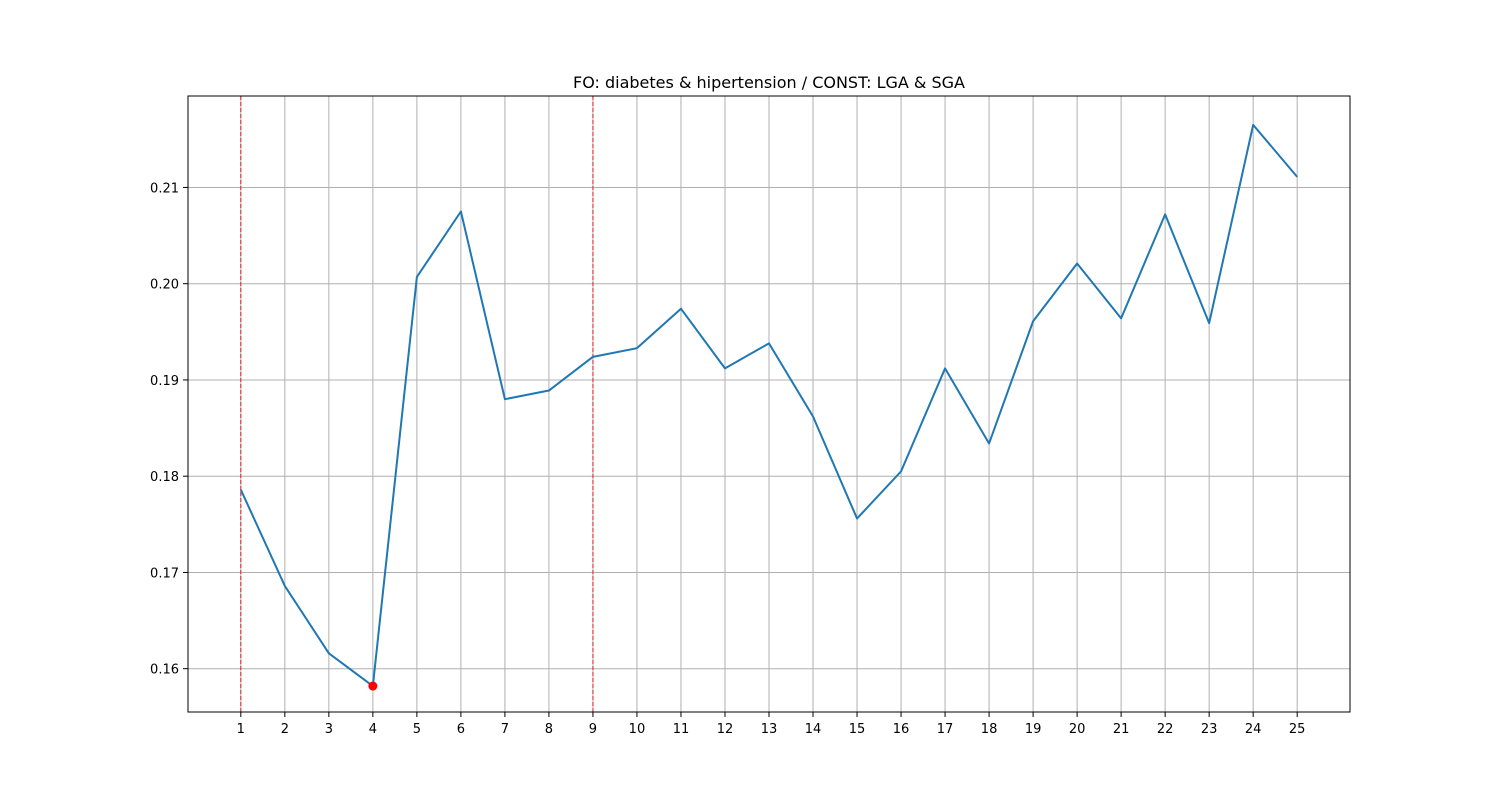 This screenshot has width=1500, height=800. I want to click on x-tick-label: 13, so click(769, 729).